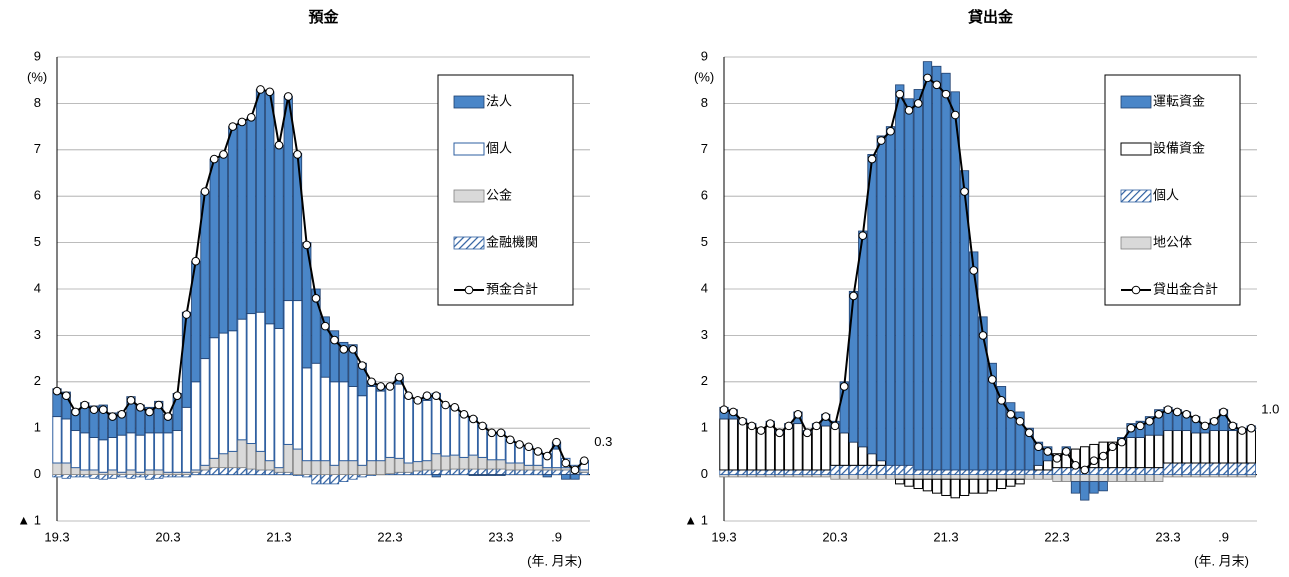 The image size is (1289, 577). Describe the element at coordinates (1221, 560) in the screenshot. I see `x-axis-unit: (年. 月末)` at that location.